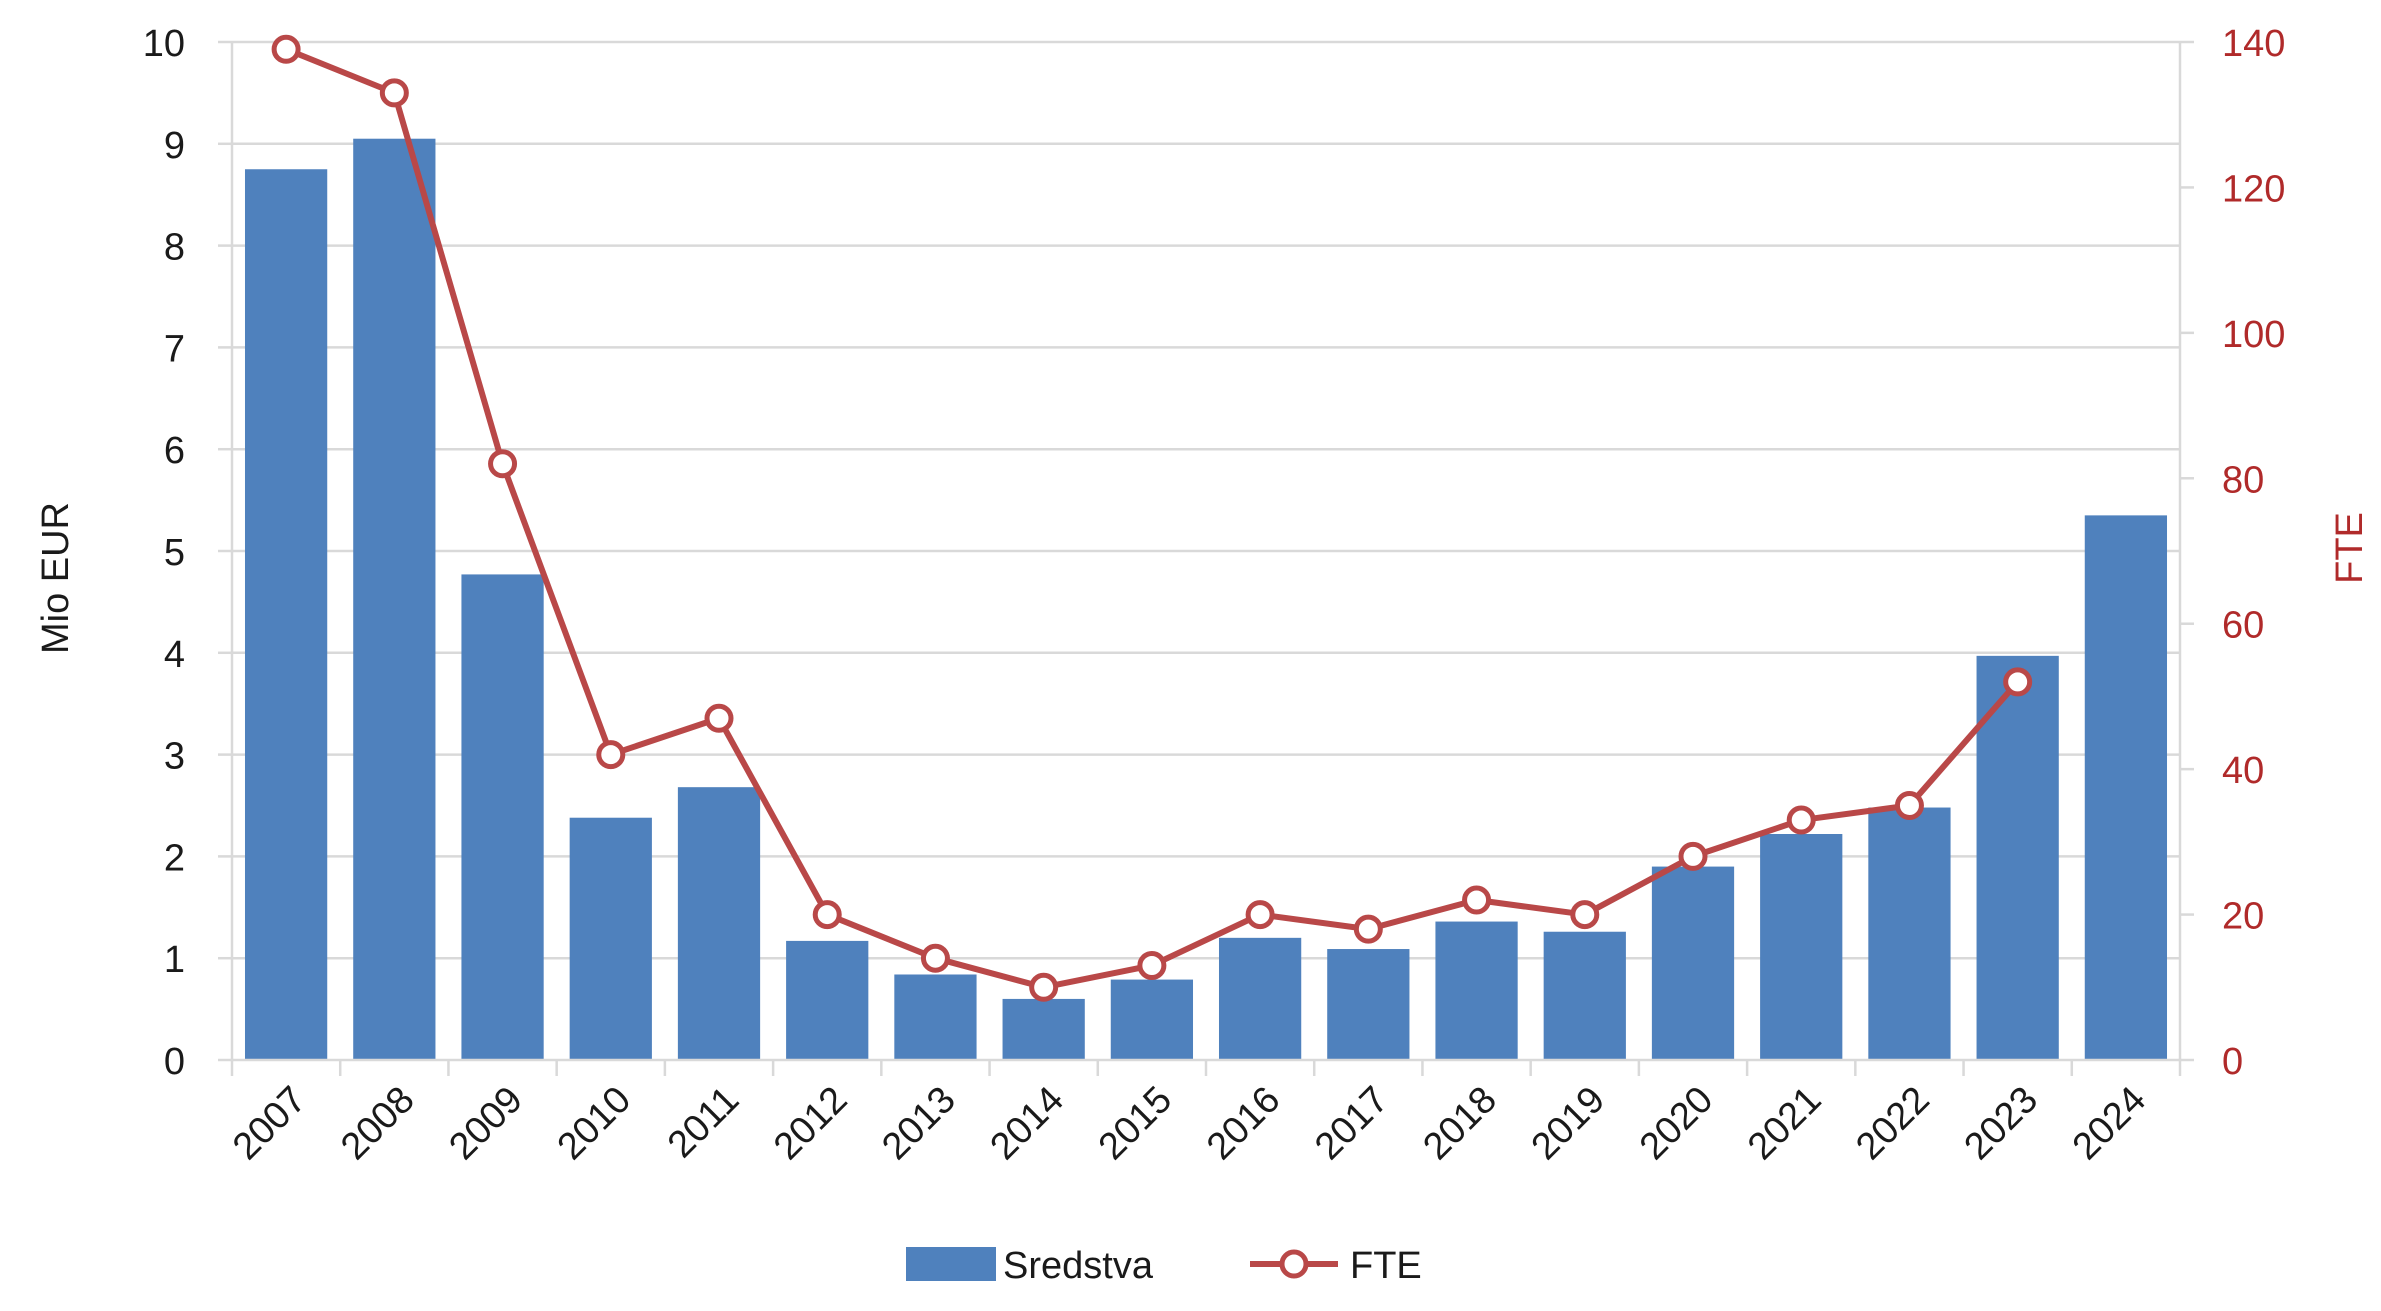  Describe the element at coordinates (503, 464) in the screenshot. I see `fte-point-2009` at that location.